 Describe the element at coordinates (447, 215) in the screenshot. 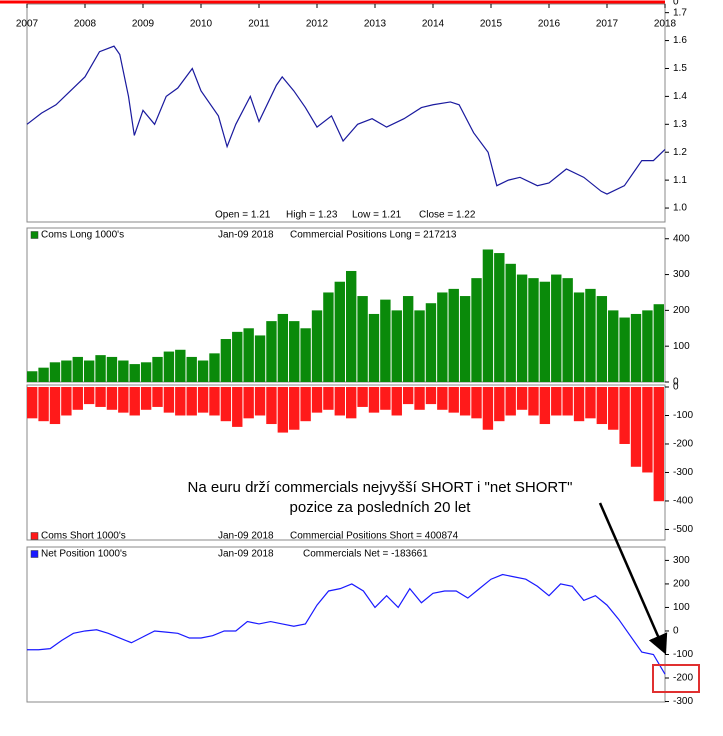

I see `header-text: Close = 1.22` at that location.